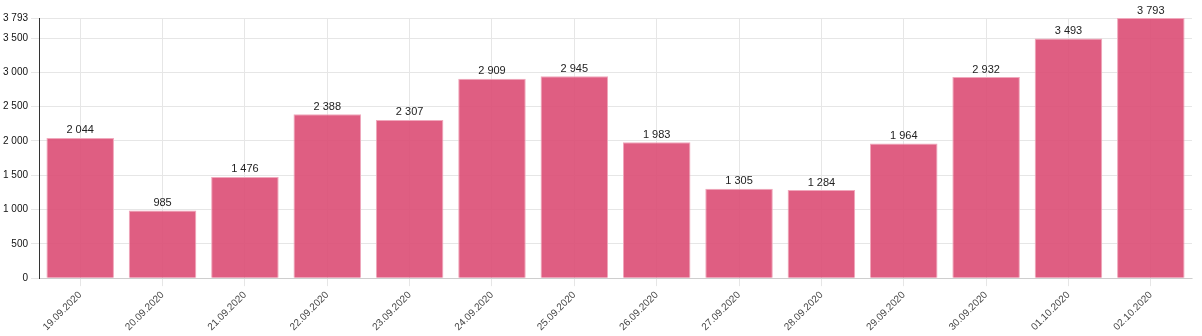 The image size is (1202, 336). I want to click on data-label: 1 983, so click(656, 133).